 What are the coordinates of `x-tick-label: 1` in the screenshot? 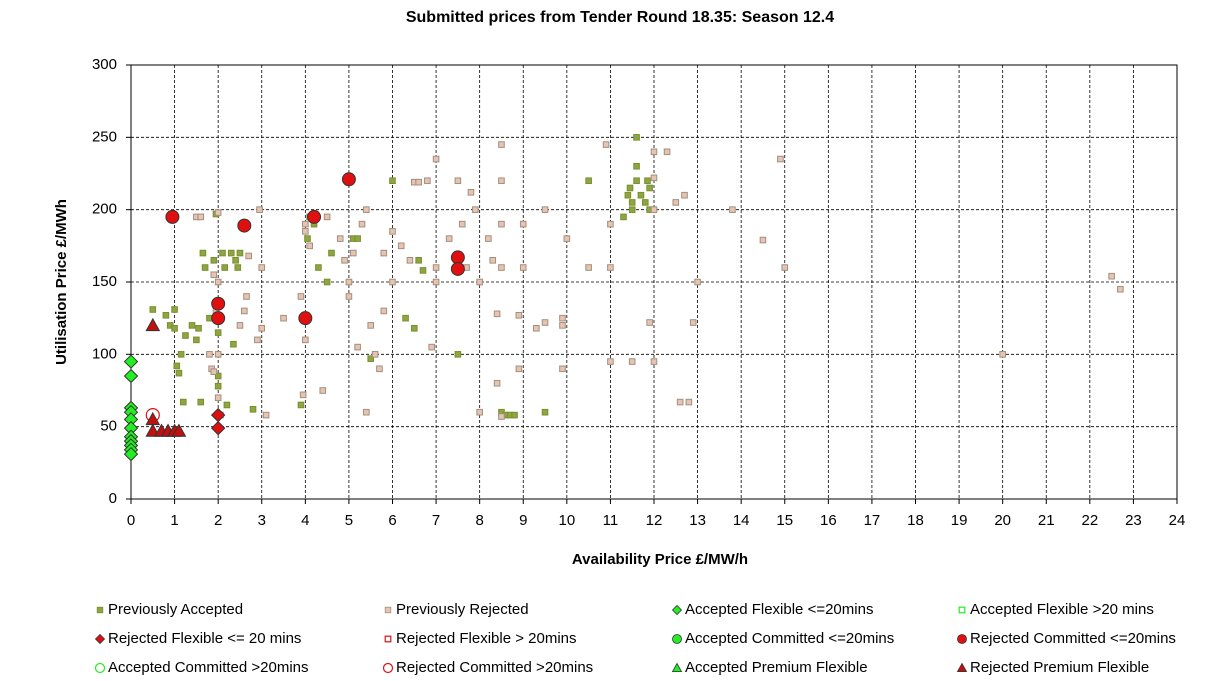 It's located at (174, 520).